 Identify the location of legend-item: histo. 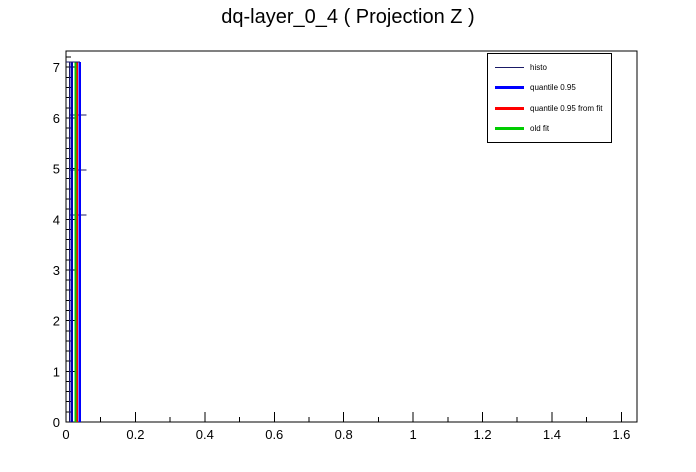
(549, 67).